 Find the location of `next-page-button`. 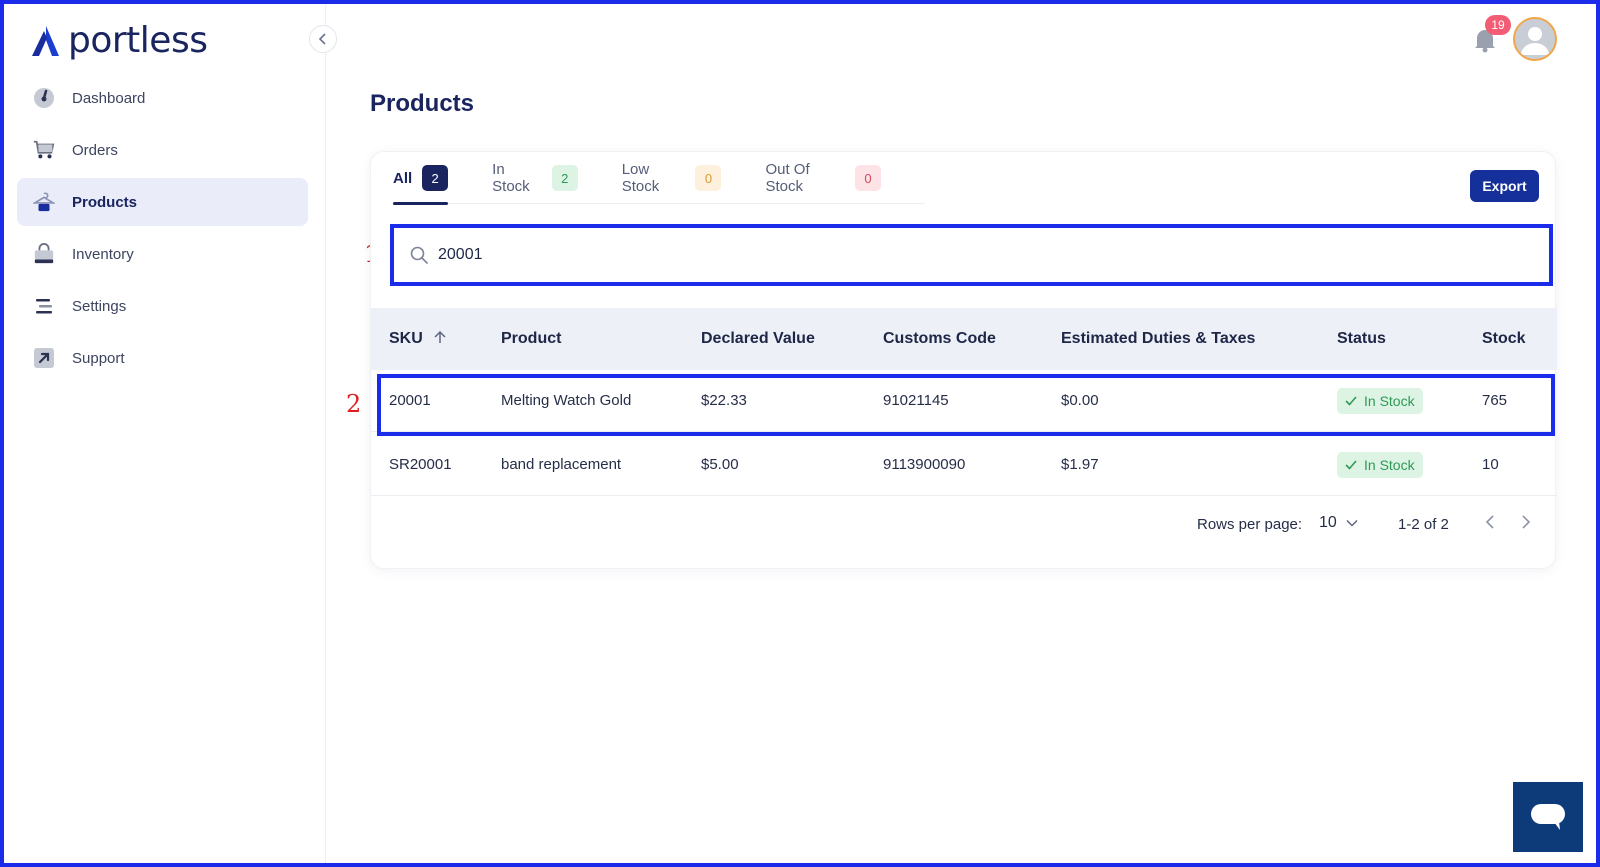

next-page-button is located at coordinates (1526, 524).